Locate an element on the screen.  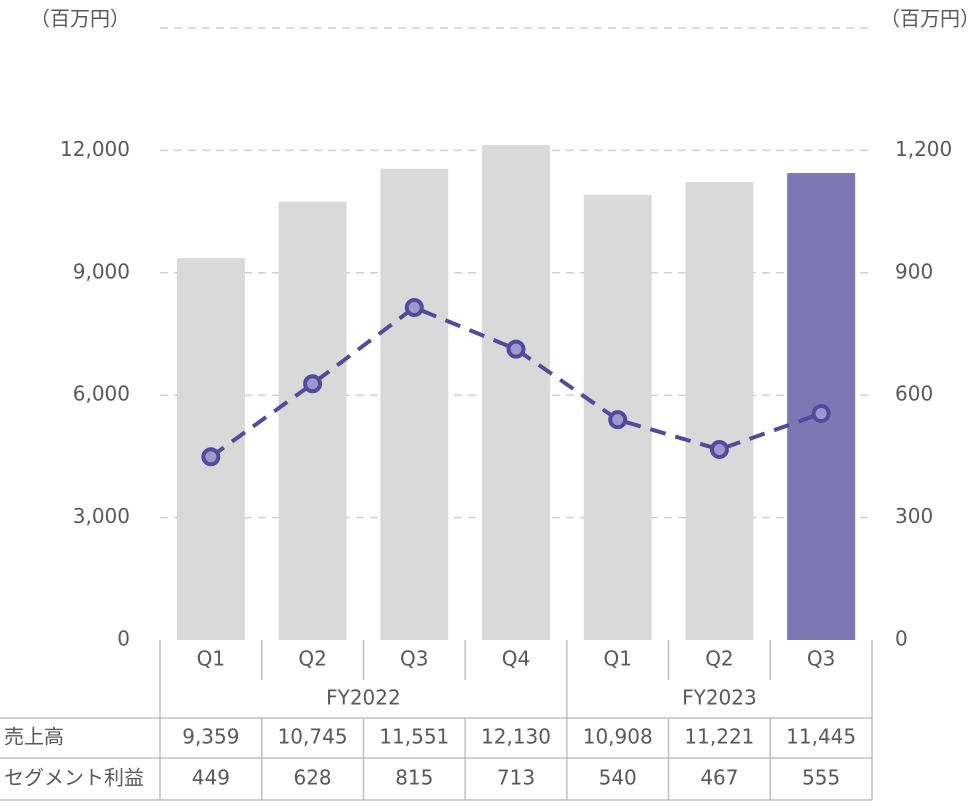
table-value: 11,221 is located at coordinates (719, 737).